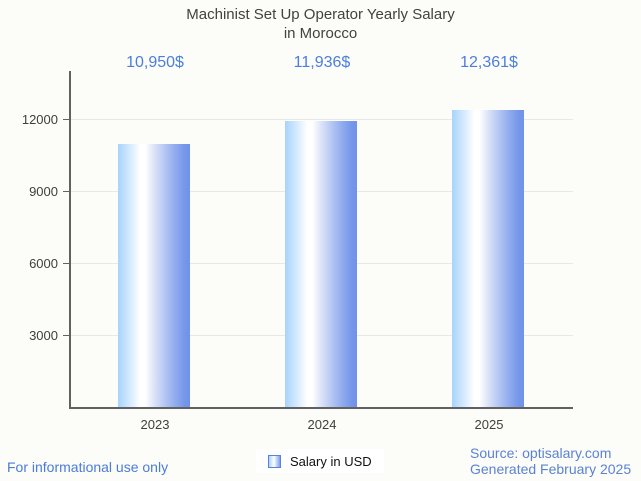 The width and height of the screenshot is (641, 481). I want to click on value-label-2025: 12,361$, so click(489, 62).